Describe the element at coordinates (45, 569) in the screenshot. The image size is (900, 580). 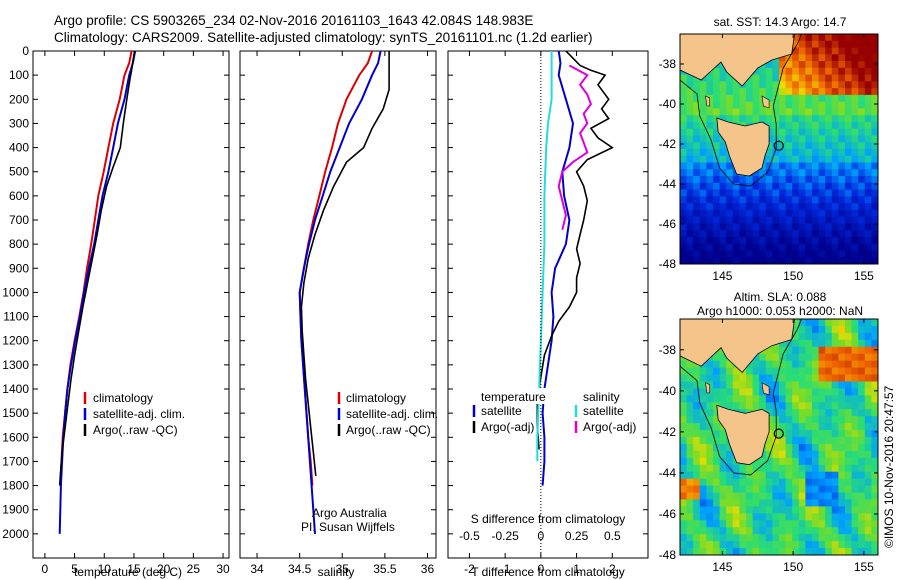
I see `x-tick-label: 0` at that location.